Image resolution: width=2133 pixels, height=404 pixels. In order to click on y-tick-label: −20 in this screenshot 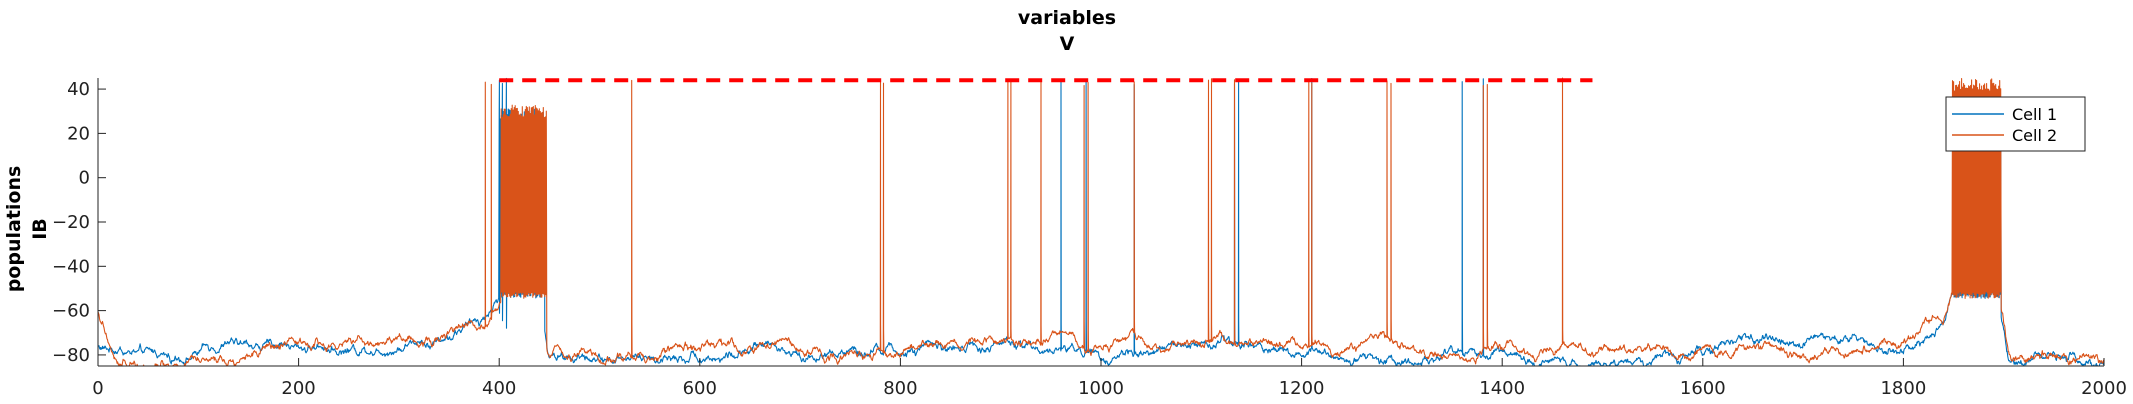, I will do `click(71, 222)`.